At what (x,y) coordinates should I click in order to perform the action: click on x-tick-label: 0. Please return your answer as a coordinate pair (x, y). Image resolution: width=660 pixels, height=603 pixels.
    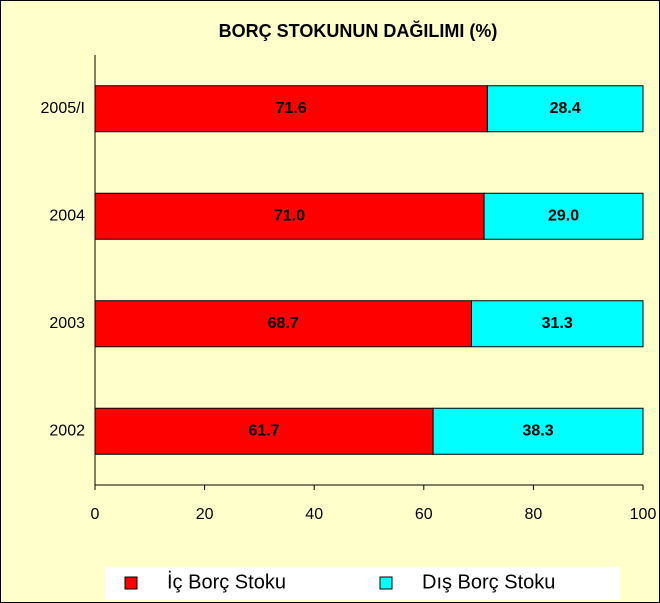
    Looking at the image, I should click on (95, 514).